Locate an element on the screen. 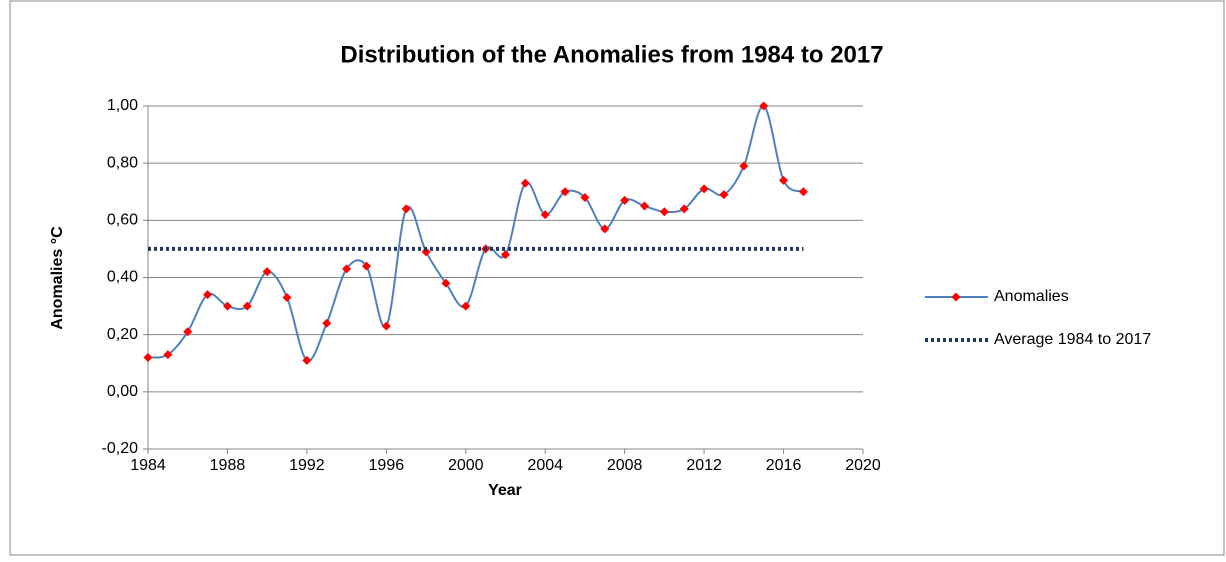  x-tick-label: 2020 is located at coordinates (863, 465).